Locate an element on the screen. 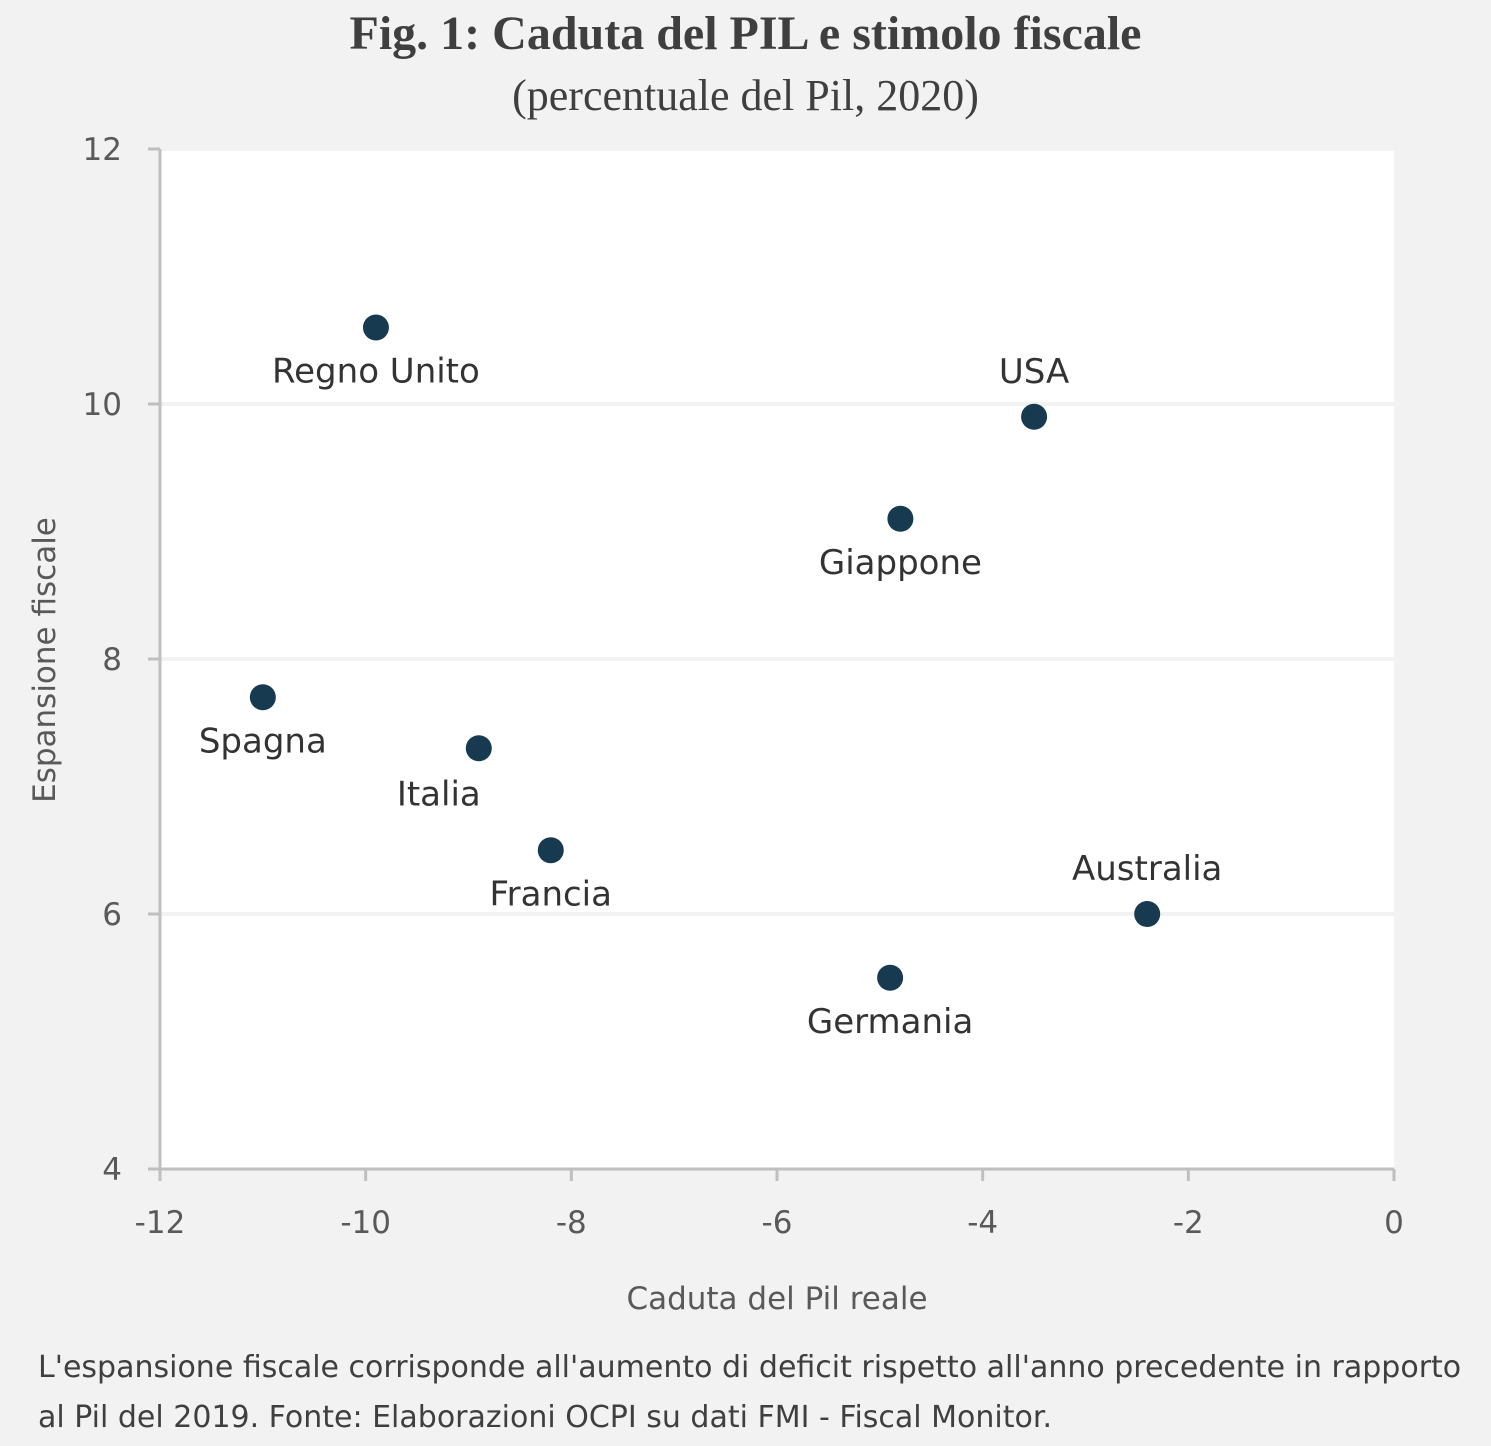 This screenshot has width=1491, height=1446. y-tick-label: 8 is located at coordinates (112, 660).